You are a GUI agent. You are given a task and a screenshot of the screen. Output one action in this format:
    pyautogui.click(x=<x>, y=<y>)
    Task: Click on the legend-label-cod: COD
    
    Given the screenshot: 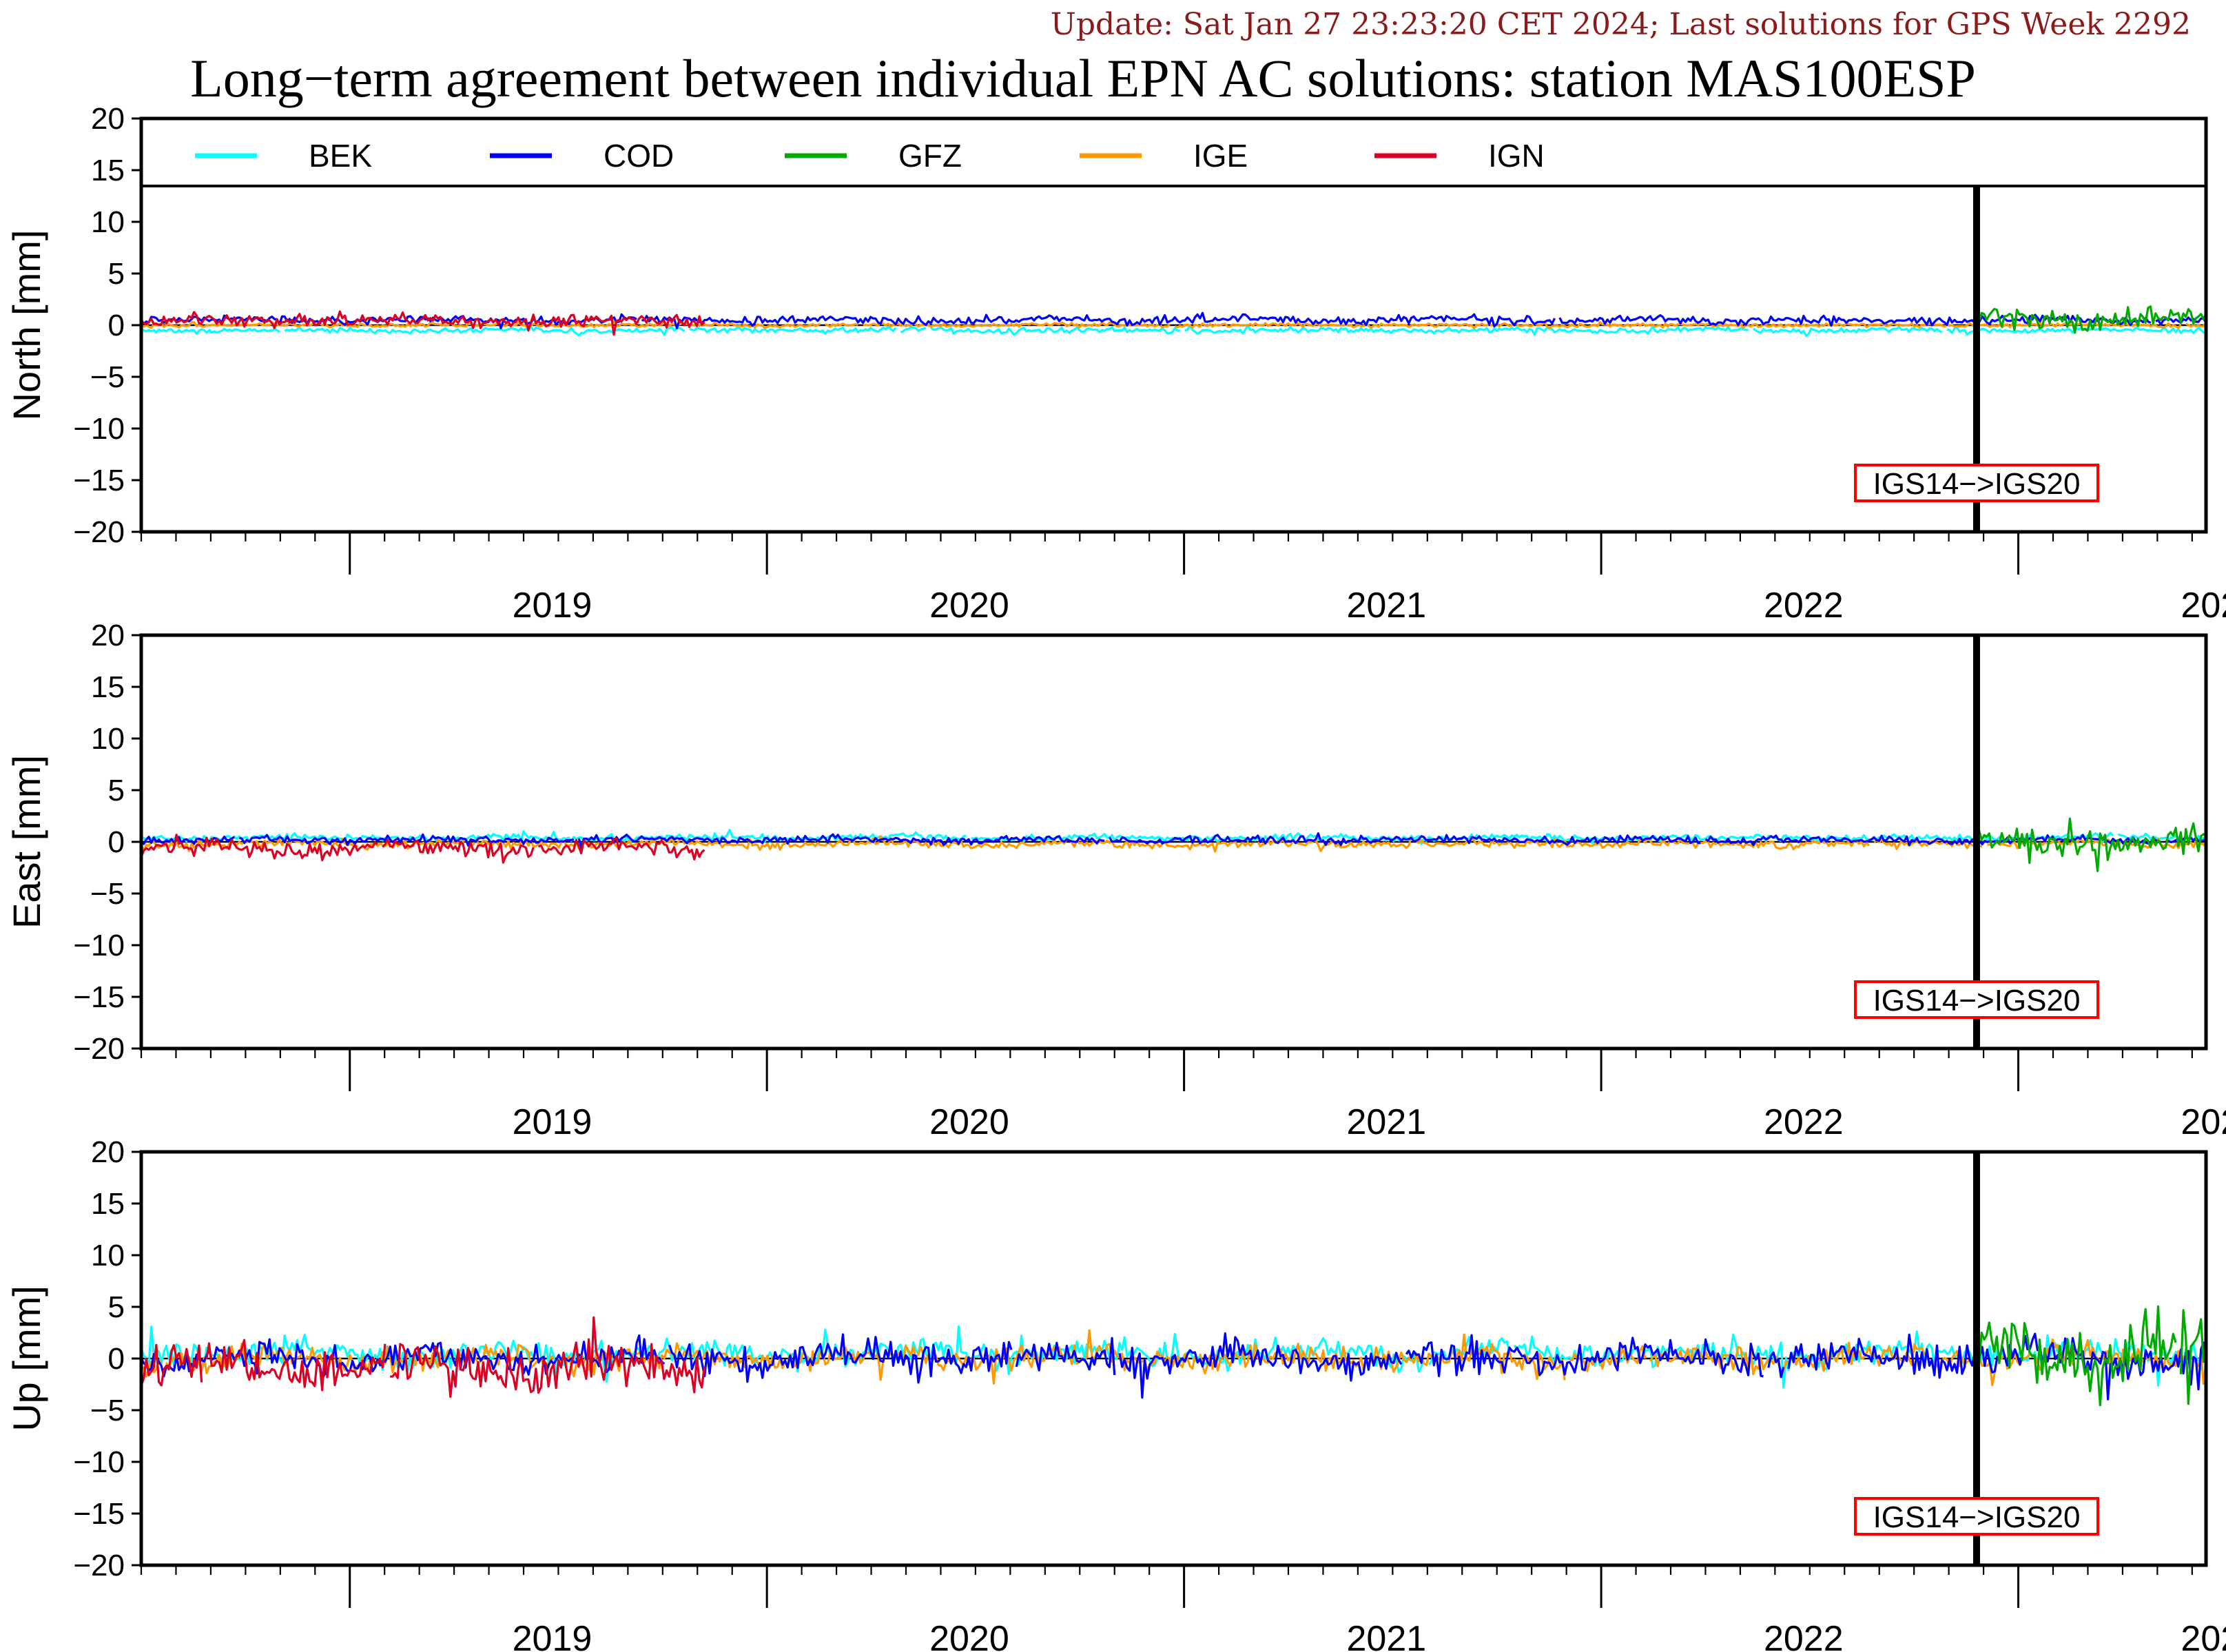 What is the action you would take?
    pyautogui.click(x=639, y=156)
    